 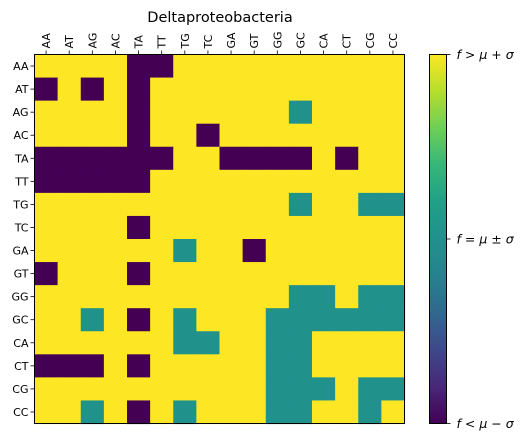 What do you see at coordinates (69, 320) in the screenshot?
I see `heatmap-cell-GC-AT` at bounding box center [69, 320].